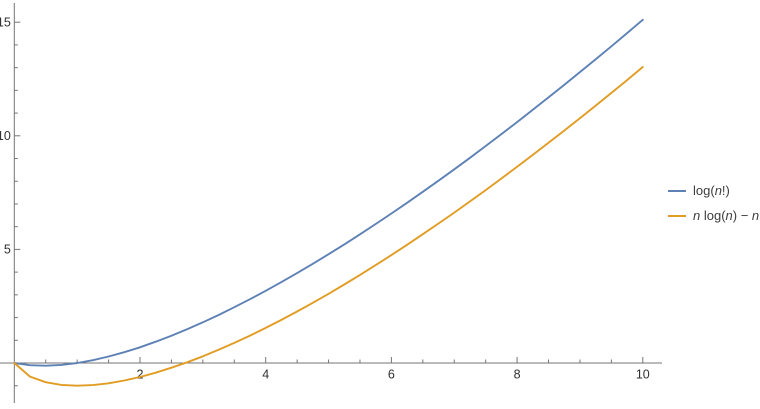  Describe the element at coordinates (5, 136) in the screenshot. I see `y-tick-label-10: 10` at that location.